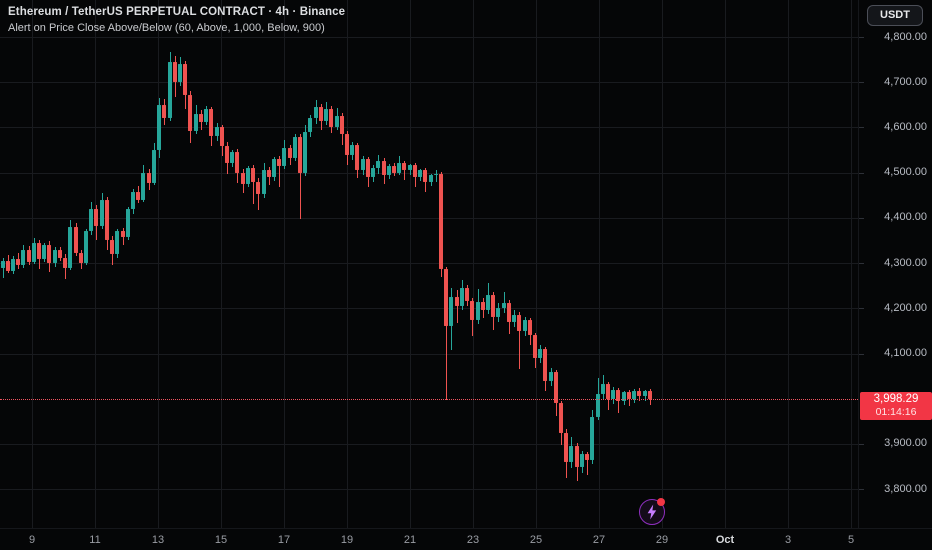 This screenshot has height=550, width=932. I want to click on time-tick-label: 15, so click(221, 540).